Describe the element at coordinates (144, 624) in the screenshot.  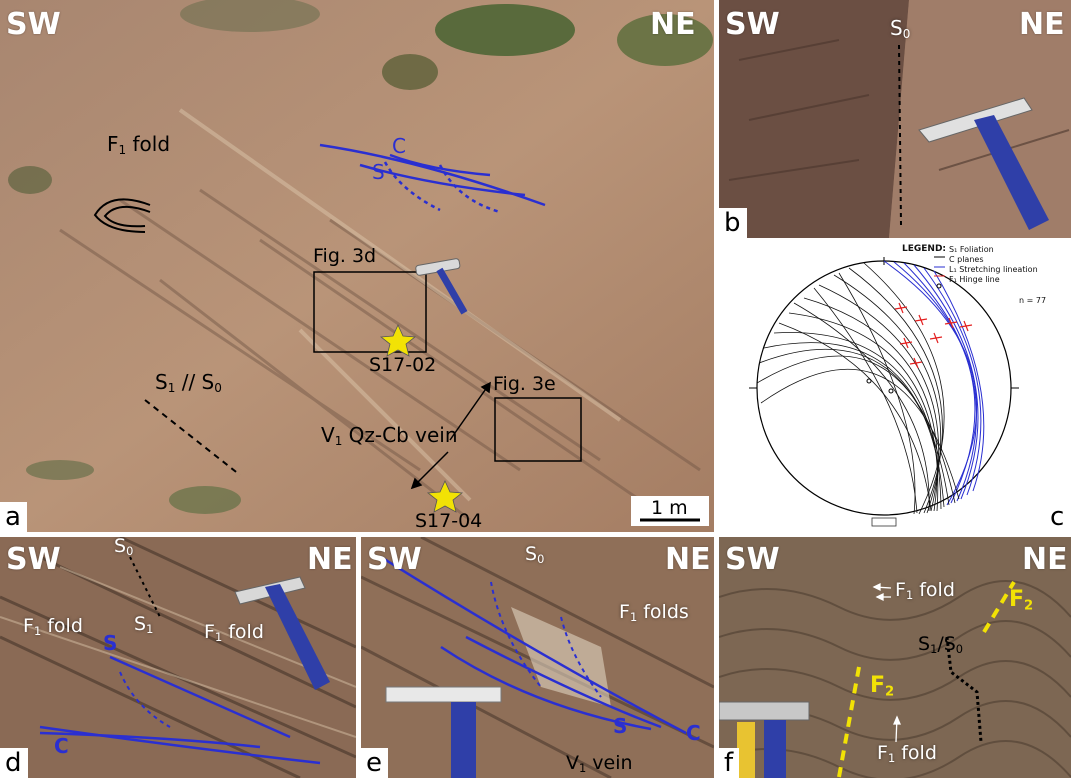
I see `s1-label: S1` at that location.